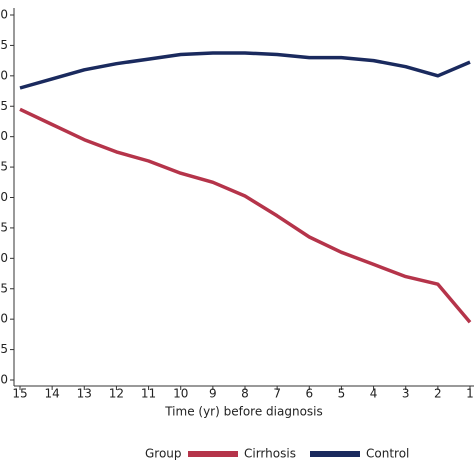  Describe the element at coordinates (19, 394) in the screenshot. I see `x-tick-label: 15` at that location.